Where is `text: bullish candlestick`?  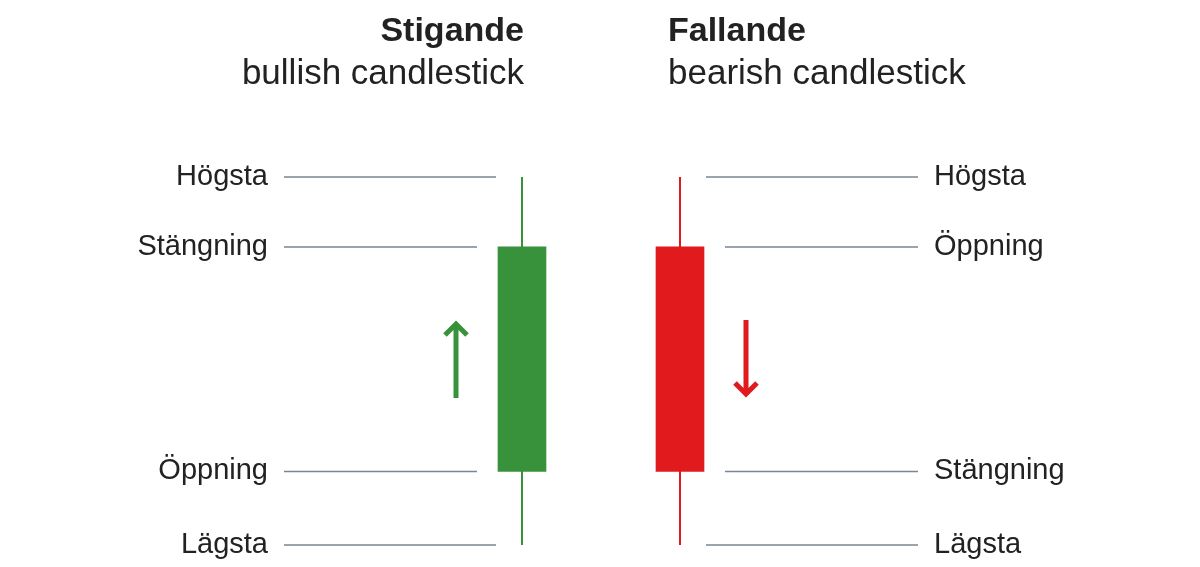 text: bullish candlestick is located at coordinates (383, 71).